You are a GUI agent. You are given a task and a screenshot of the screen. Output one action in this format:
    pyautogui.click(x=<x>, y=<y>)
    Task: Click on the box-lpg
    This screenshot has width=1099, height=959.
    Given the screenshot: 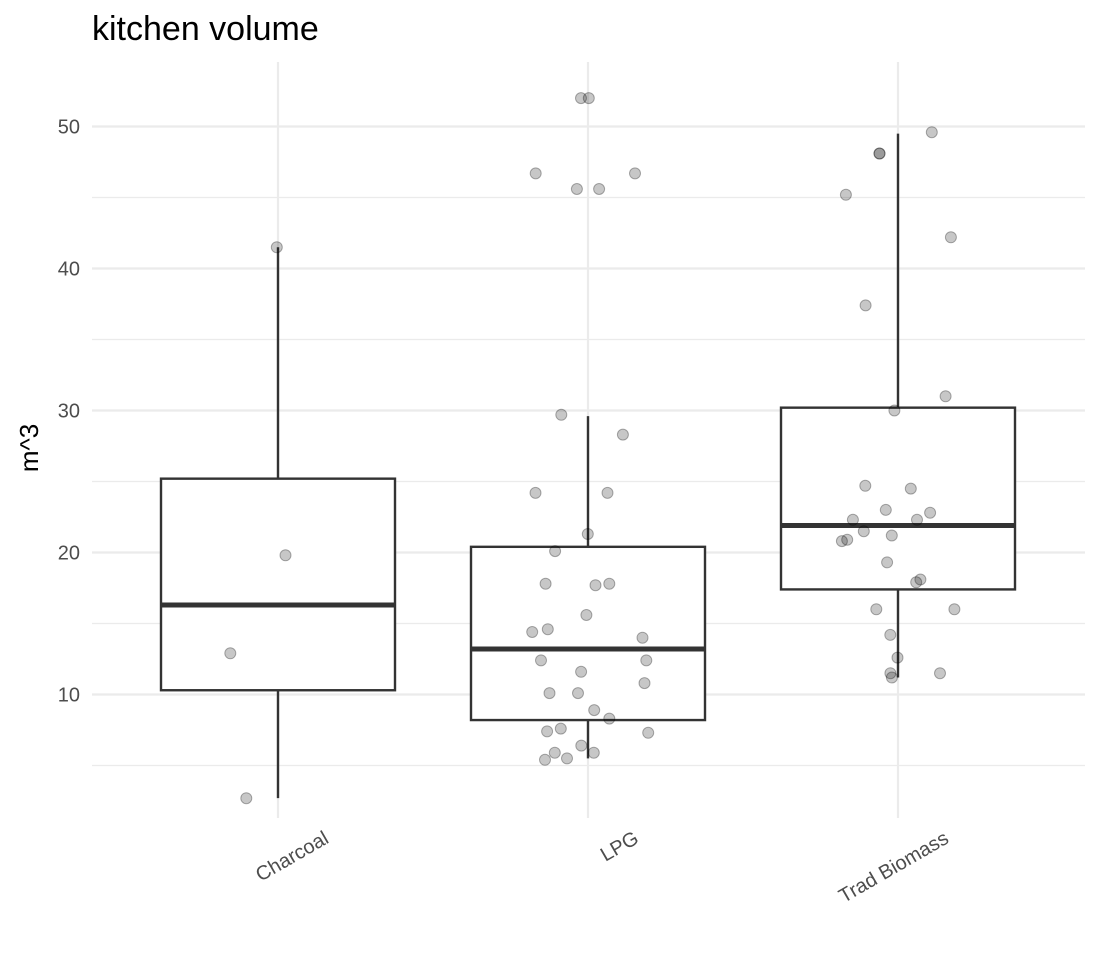 What is the action you would take?
    pyautogui.click(x=588, y=587)
    